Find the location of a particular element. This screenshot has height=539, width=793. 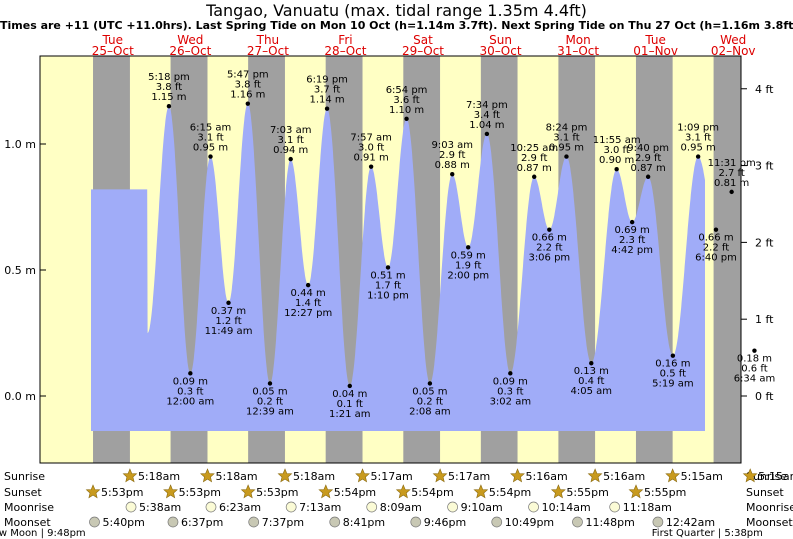

tide-label: 3.0 ft is located at coordinates (616, 150).